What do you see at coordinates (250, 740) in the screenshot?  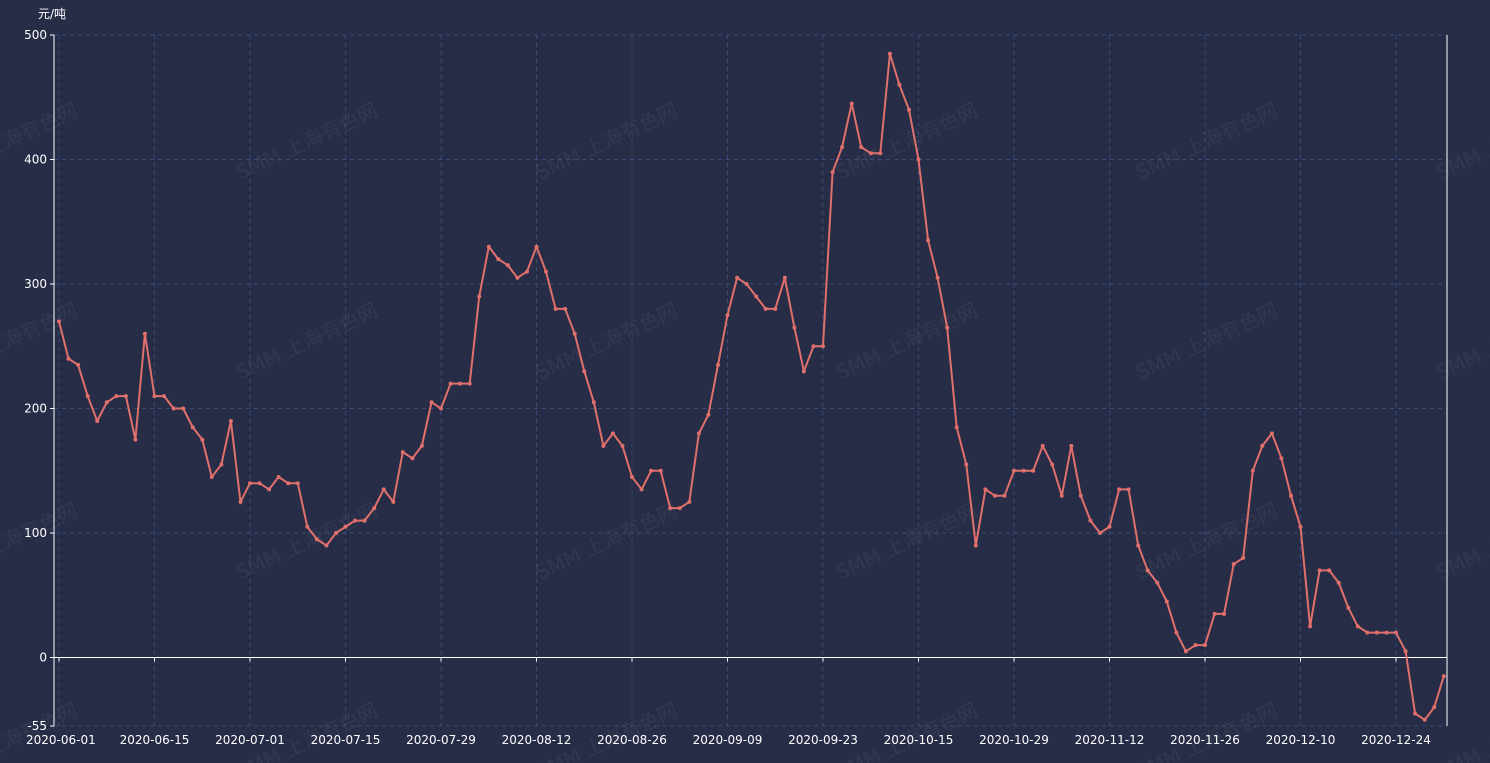 I see `x-tick-label: 2020-07-01` at bounding box center [250, 740].